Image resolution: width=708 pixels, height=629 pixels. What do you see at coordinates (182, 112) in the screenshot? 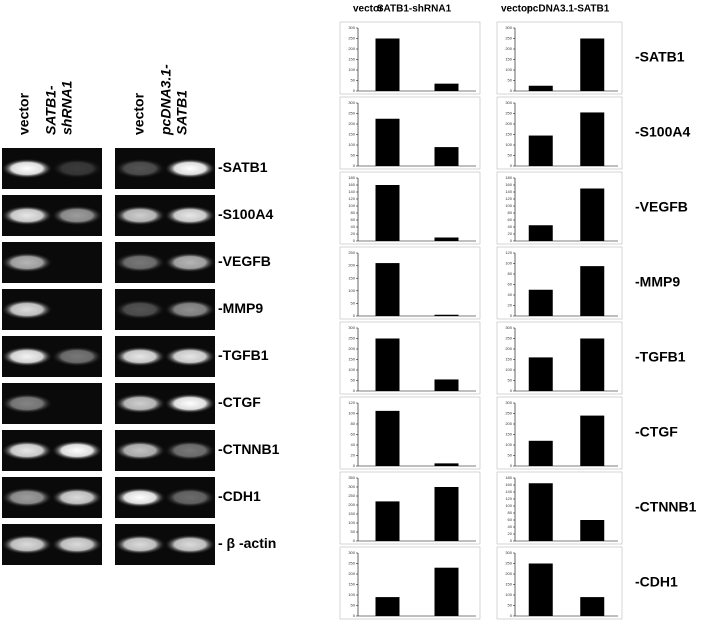
I see `lane-label: SATB1` at bounding box center [182, 112].